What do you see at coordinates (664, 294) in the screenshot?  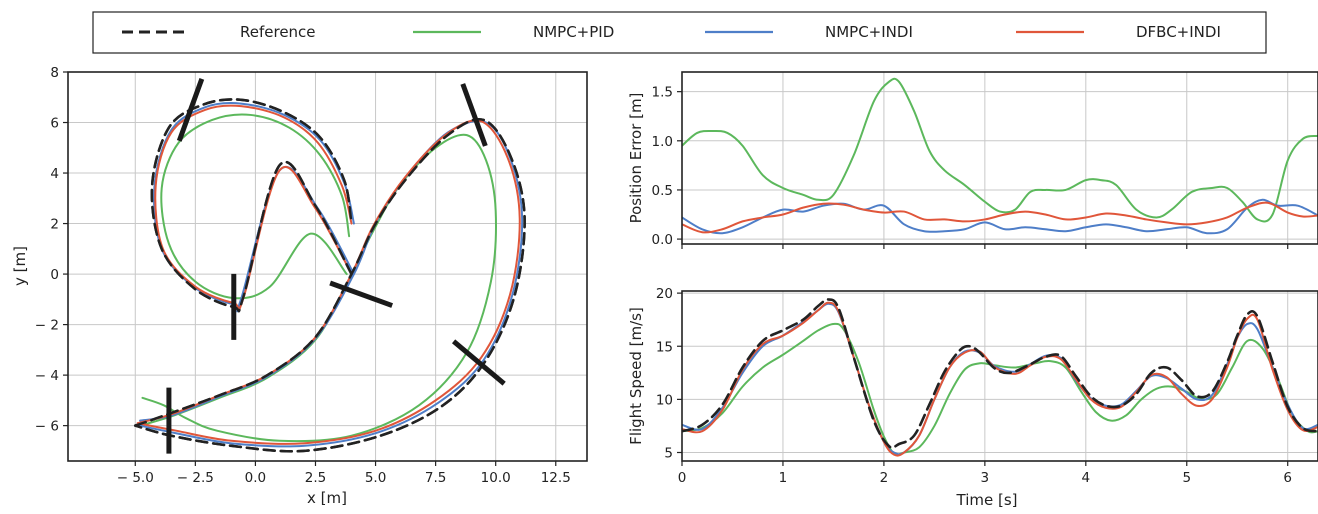 I see `flight-speed-ytick-label: 20` at bounding box center [664, 294].